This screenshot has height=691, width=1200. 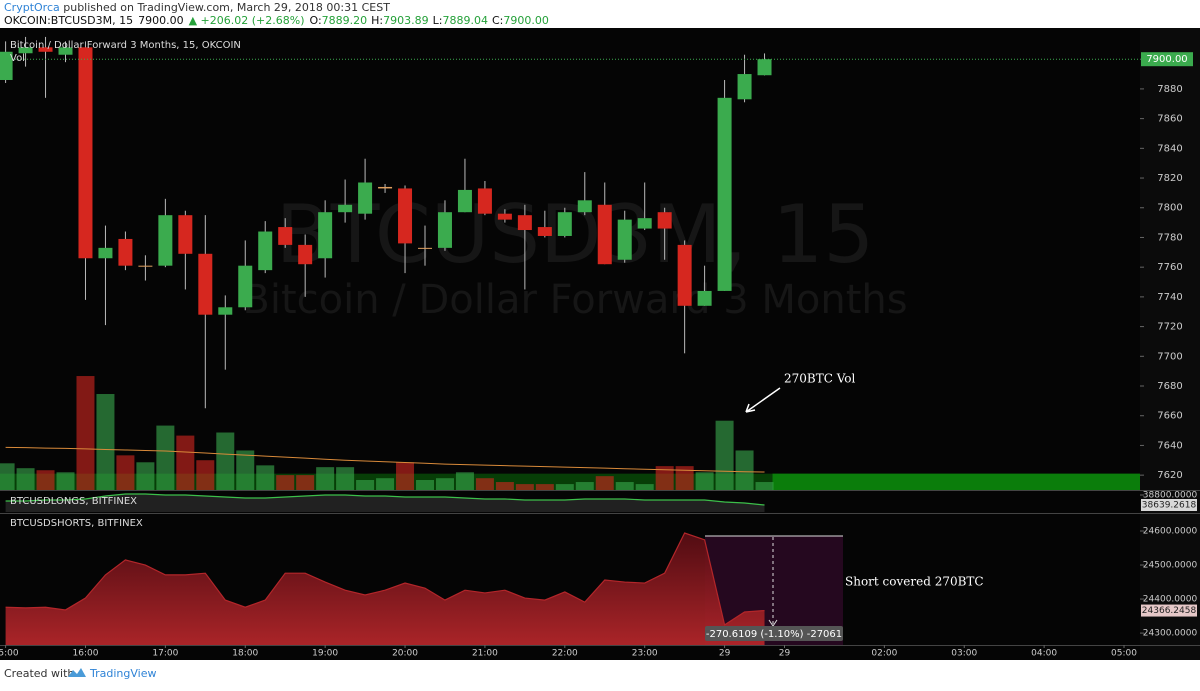 What do you see at coordinates (1169, 208) in the screenshot?
I see `y-tick-label: 7800` at bounding box center [1169, 208].